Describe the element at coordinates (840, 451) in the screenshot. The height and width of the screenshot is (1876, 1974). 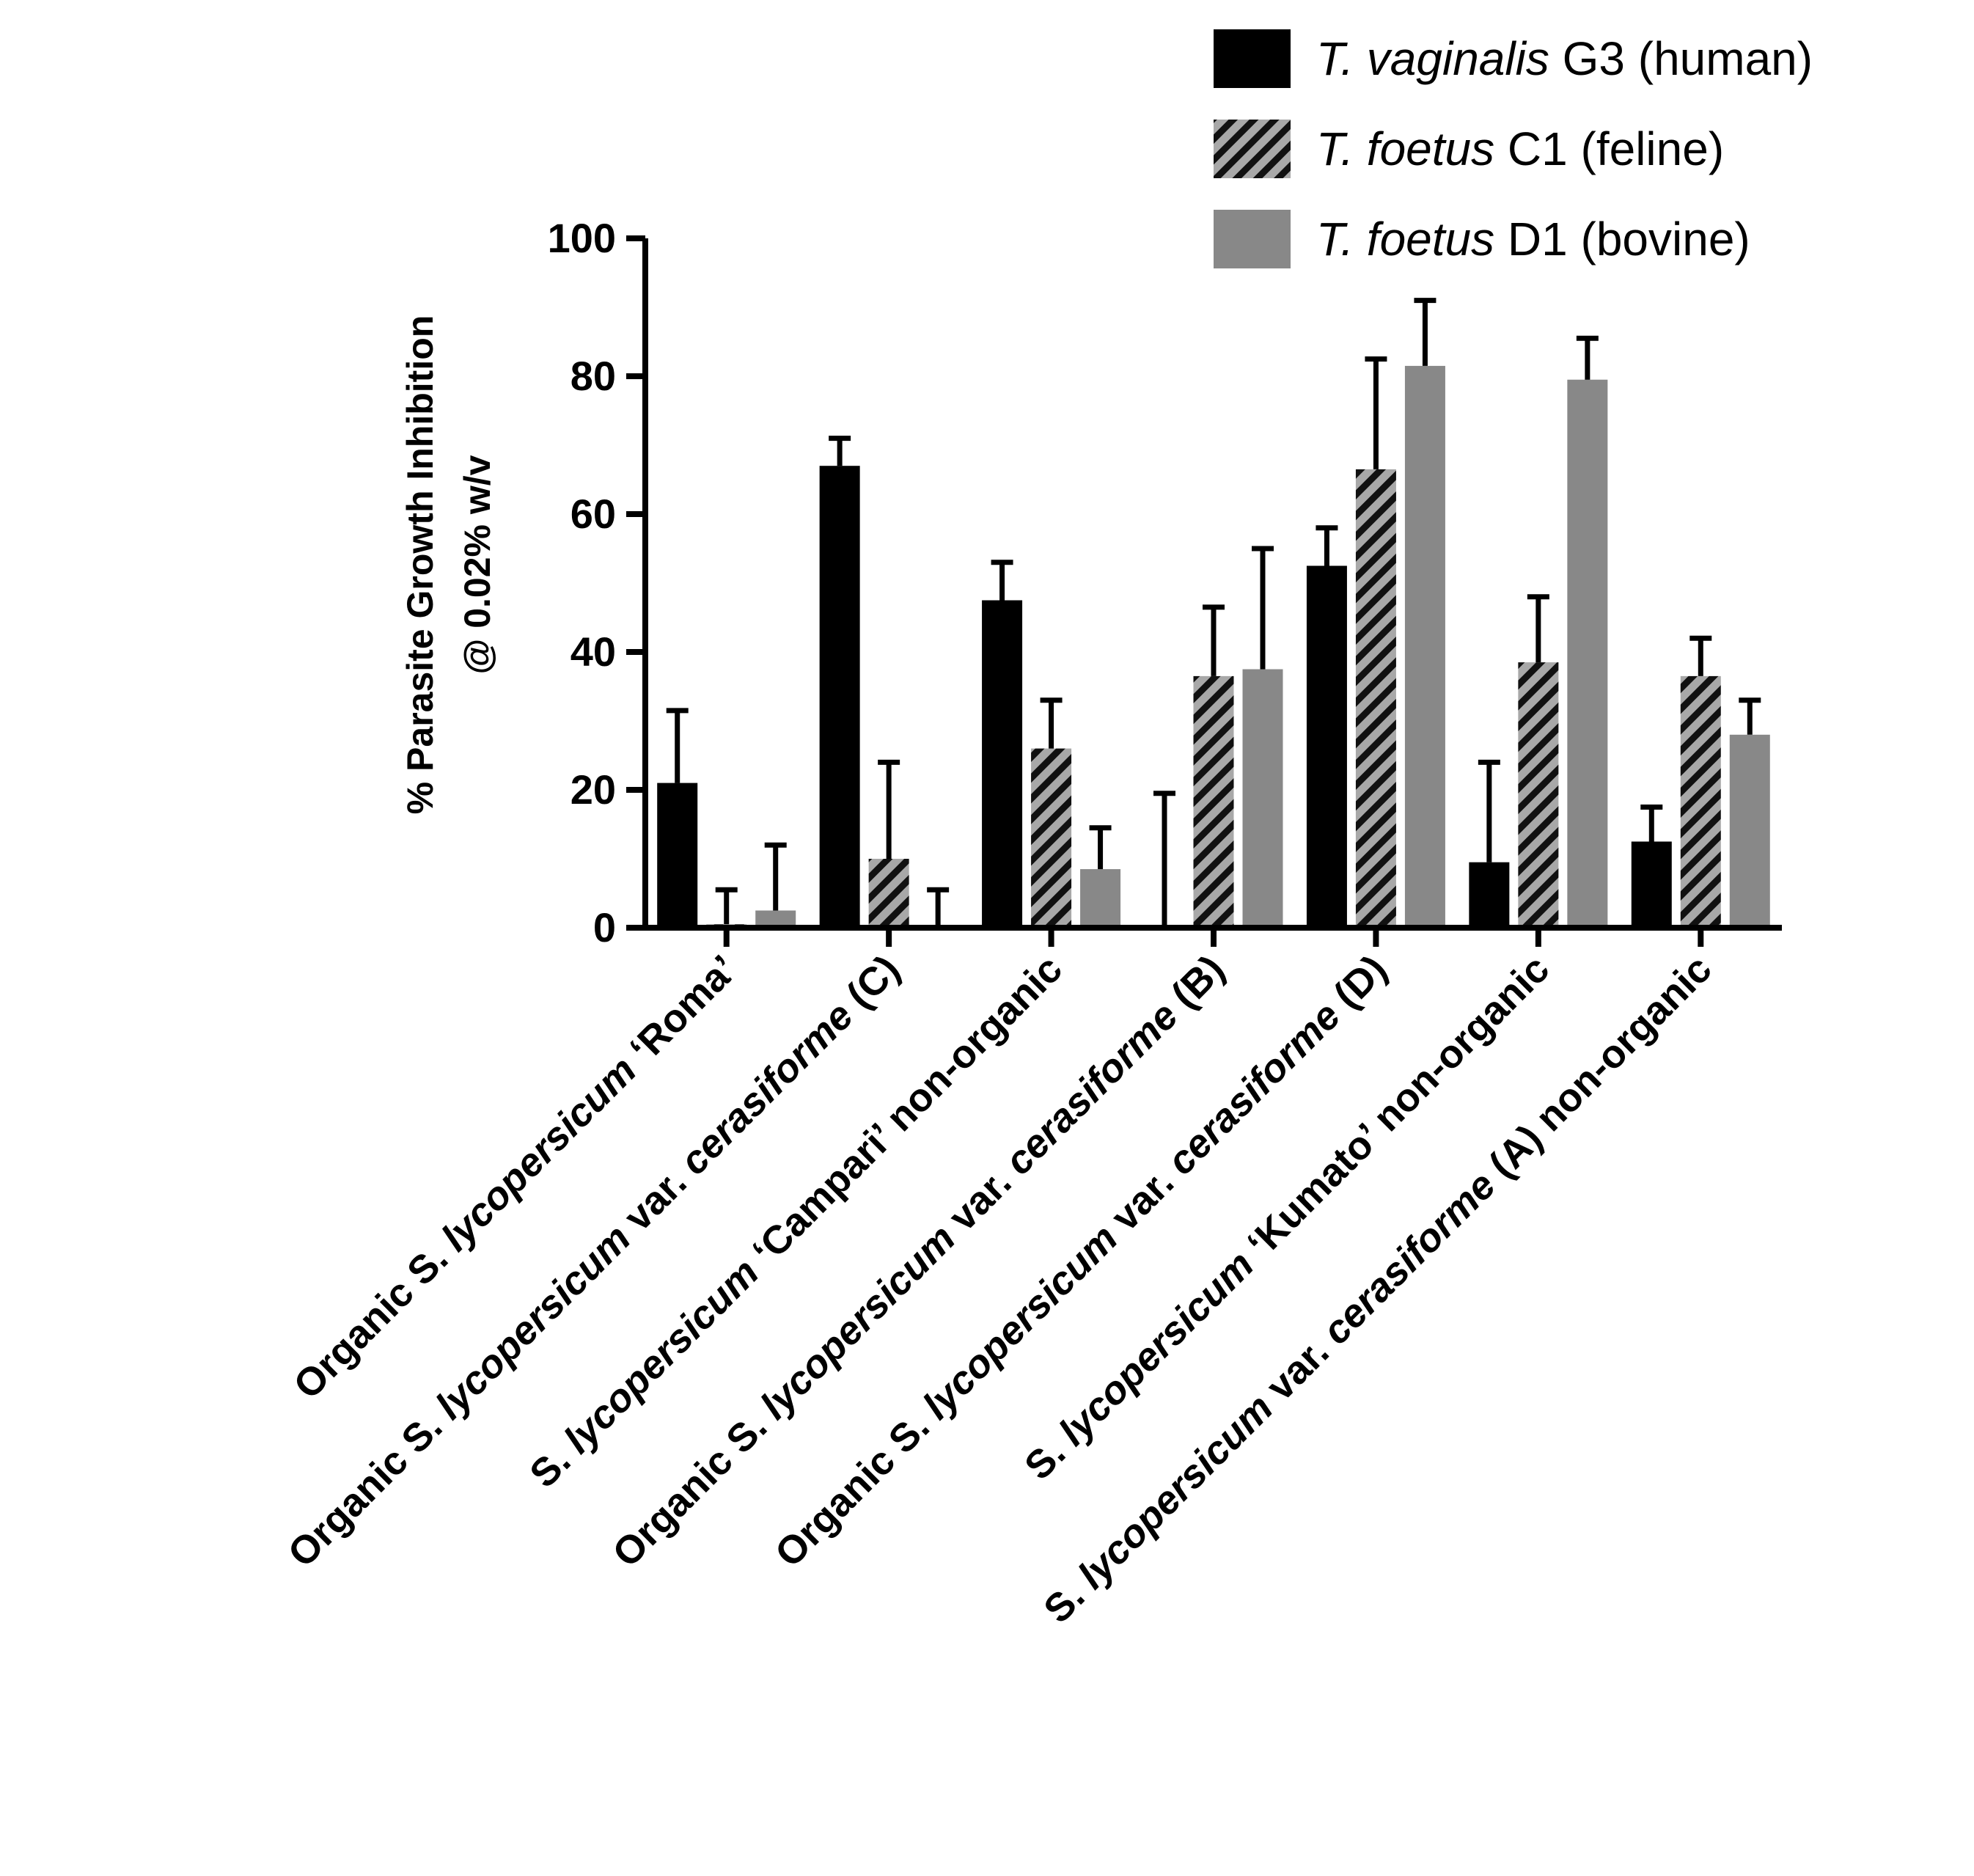
I see `error-bar-series1-cat2` at that location.